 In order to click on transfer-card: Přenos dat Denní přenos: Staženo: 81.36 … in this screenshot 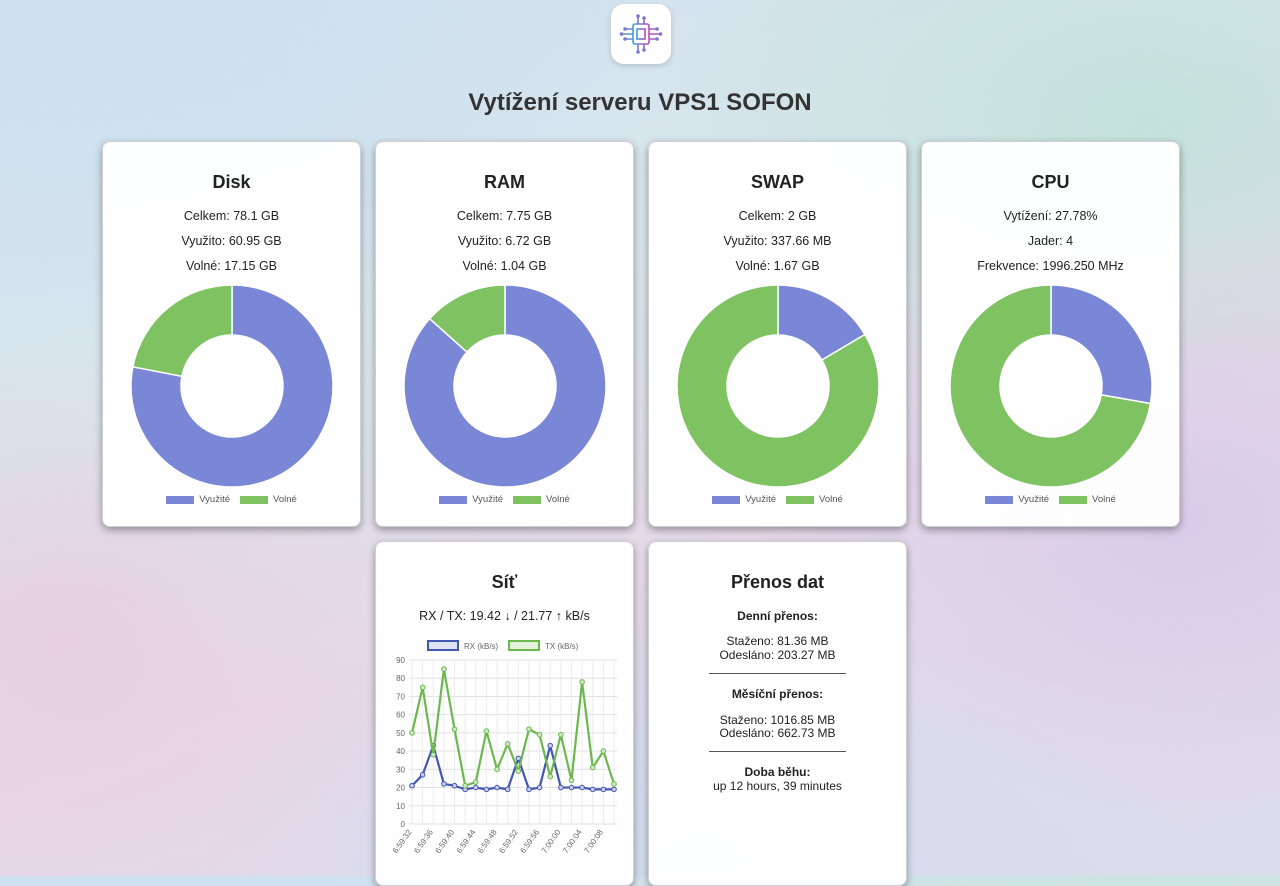, I will do `click(777, 713)`.